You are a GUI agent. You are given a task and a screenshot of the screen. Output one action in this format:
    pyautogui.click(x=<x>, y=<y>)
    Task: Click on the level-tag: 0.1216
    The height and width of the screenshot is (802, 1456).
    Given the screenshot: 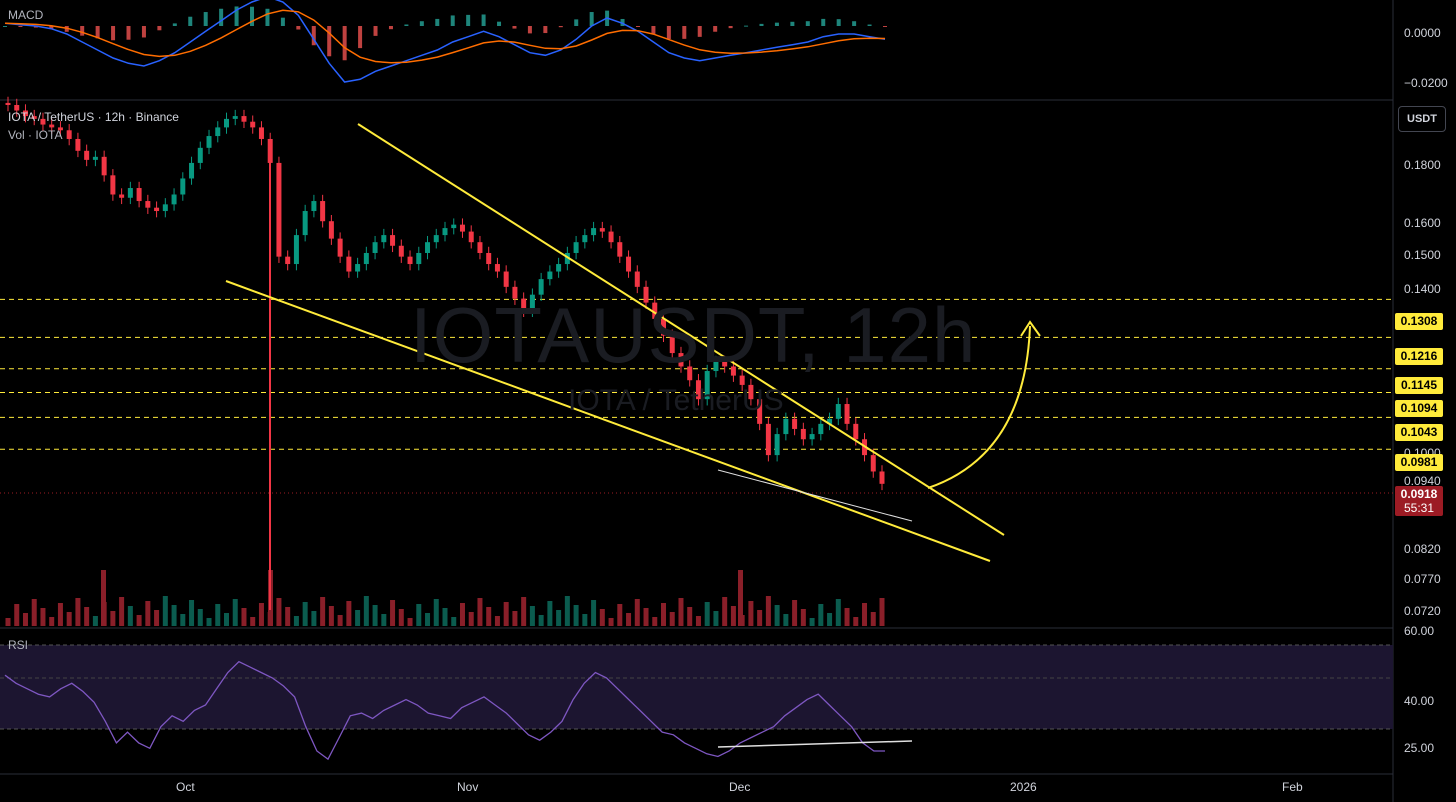 What is the action you would take?
    pyautogui.click(x=1419, y=356)
    